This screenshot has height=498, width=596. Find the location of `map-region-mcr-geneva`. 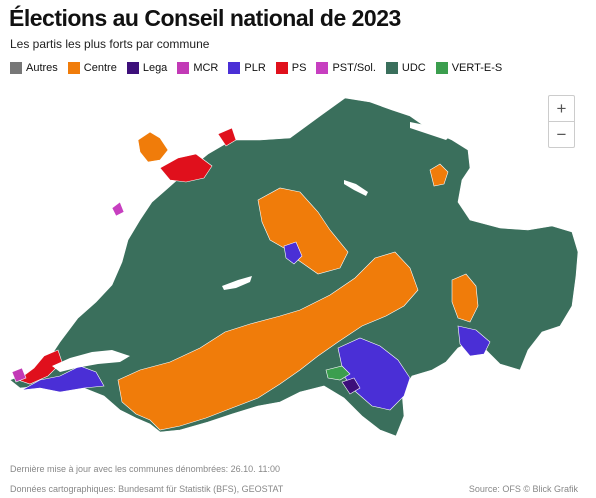

map-region-mcr-geneva is located at coordinates (19, 375).